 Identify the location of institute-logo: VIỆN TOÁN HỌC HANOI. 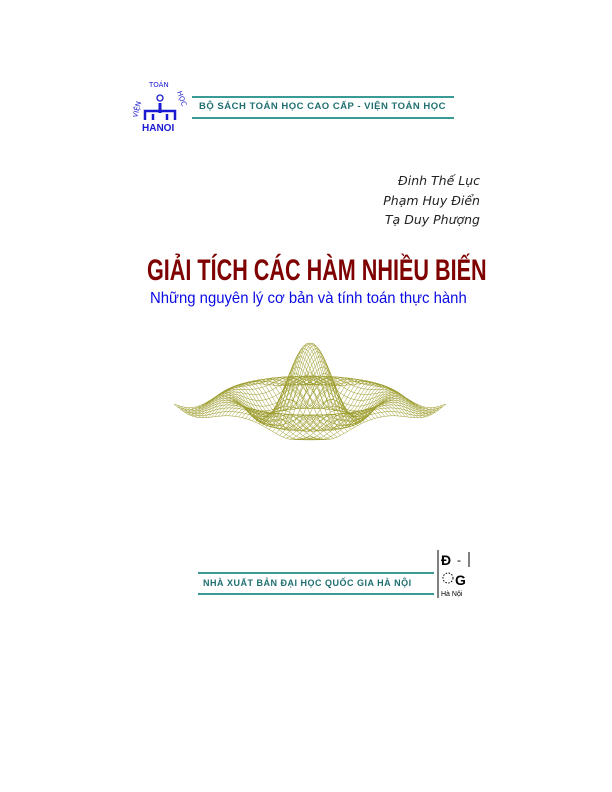
(160, 106).